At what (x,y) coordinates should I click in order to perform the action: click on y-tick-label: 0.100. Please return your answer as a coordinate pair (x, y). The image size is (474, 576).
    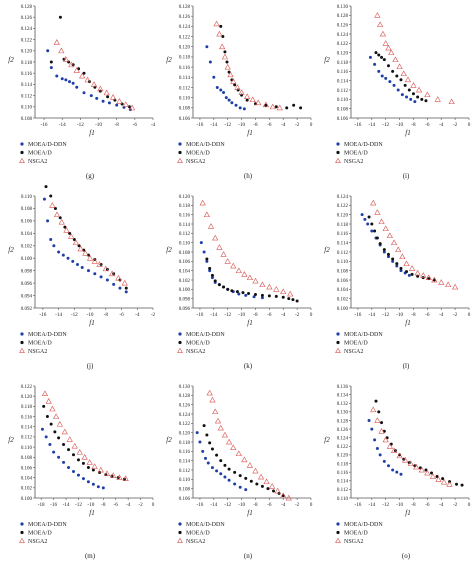
    Looking at the image, I should click on (27, 259).